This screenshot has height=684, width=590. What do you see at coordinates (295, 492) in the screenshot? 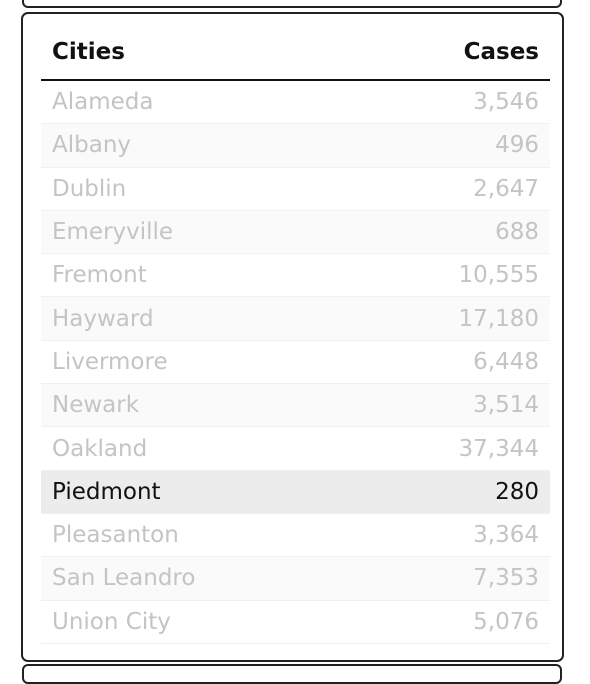
I see `table-row-highlighted: Piedmont 280` at bounding box center [295, 492].